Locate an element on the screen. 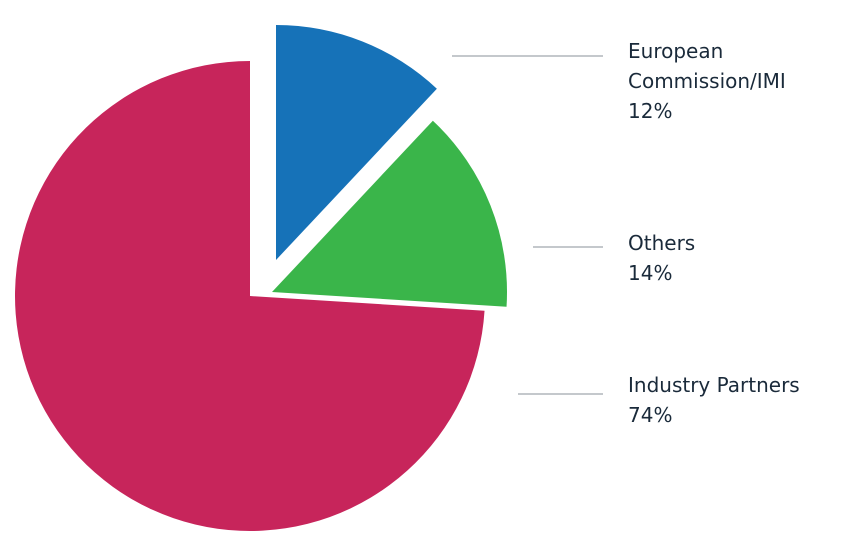  slice-name-label: European is located at coordinates (675, 51).